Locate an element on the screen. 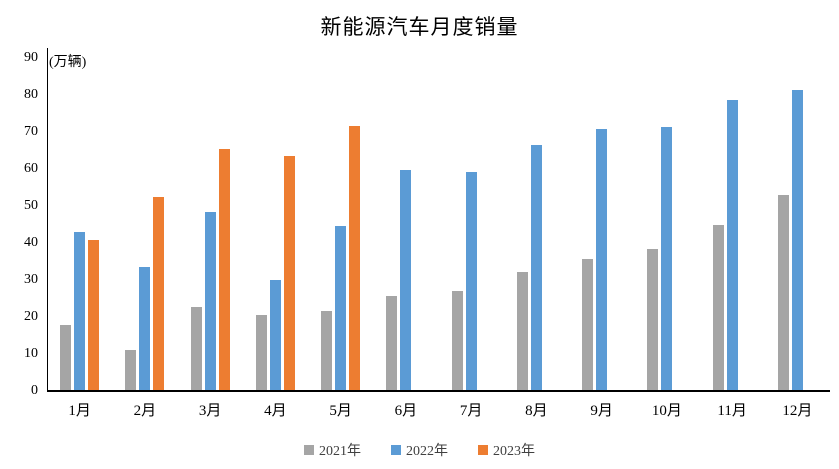 The image size is (839, 469). x-axis: 1月 2月 3月 4月 5月 6月 7月 8月 9月 10月 11月 12月 is located at coordinates (438, 409).